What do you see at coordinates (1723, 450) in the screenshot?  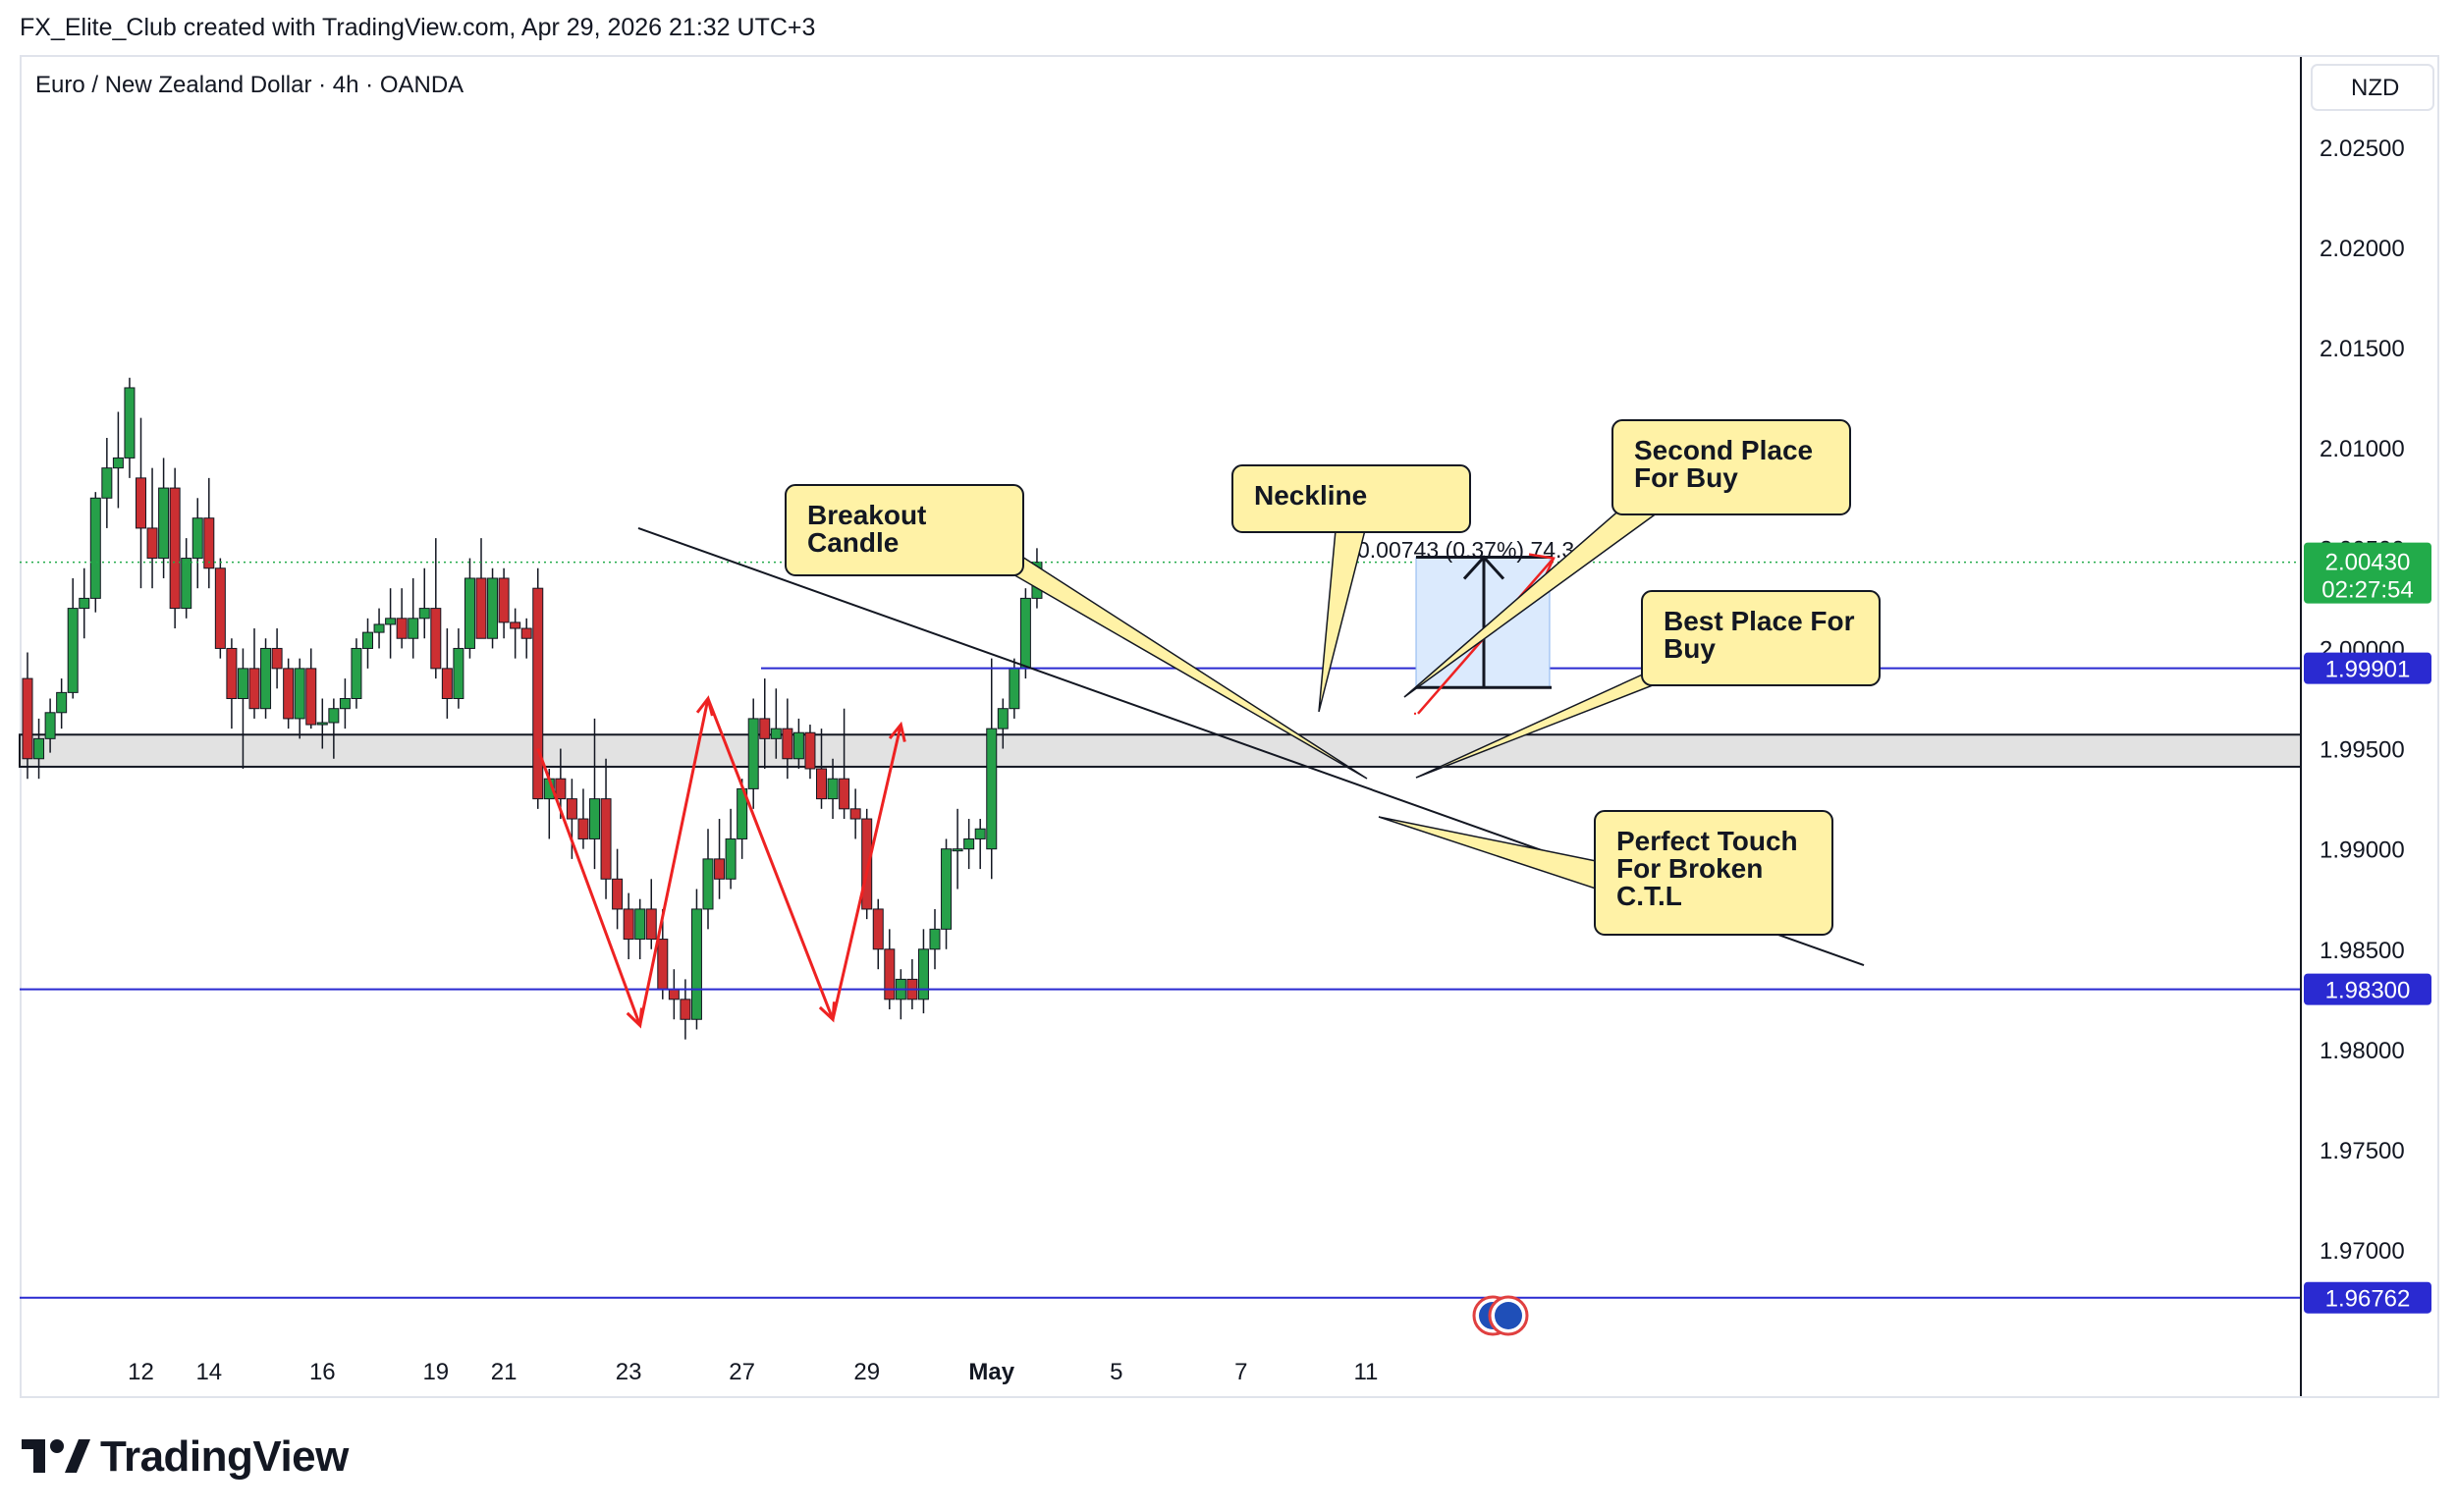 I see `callout-text: Second Place` at bounding box center [1723, 450].